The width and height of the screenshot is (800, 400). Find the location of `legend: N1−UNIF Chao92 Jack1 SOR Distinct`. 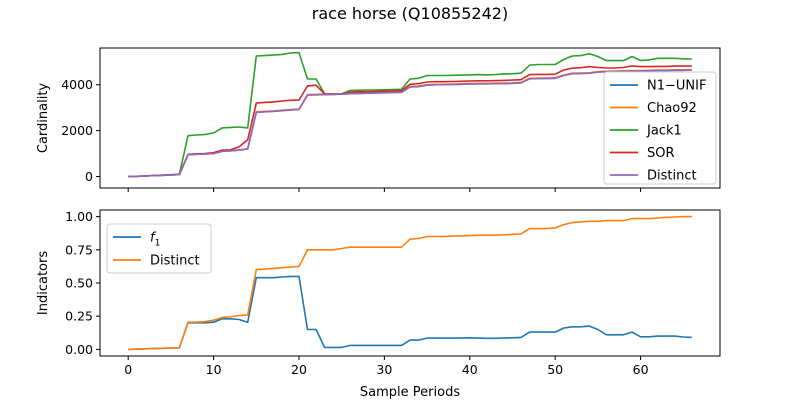

legend: N1−UNIF Chao92 Jack1 SOR Distinct is located at coordinates (660, 128).